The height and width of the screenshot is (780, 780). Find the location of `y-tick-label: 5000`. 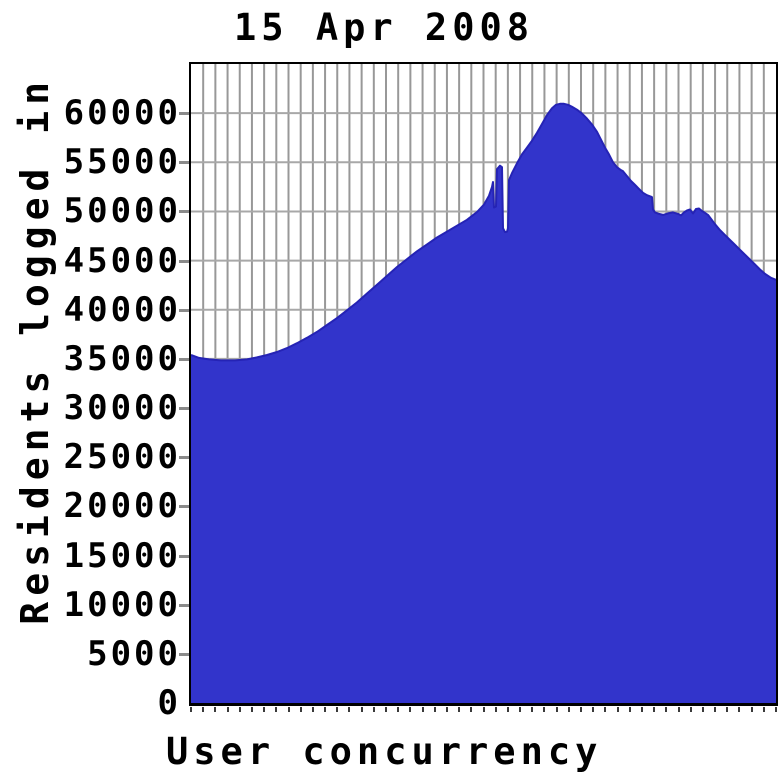

y-tick-label: 5000 is located at coordinates (134, 653).